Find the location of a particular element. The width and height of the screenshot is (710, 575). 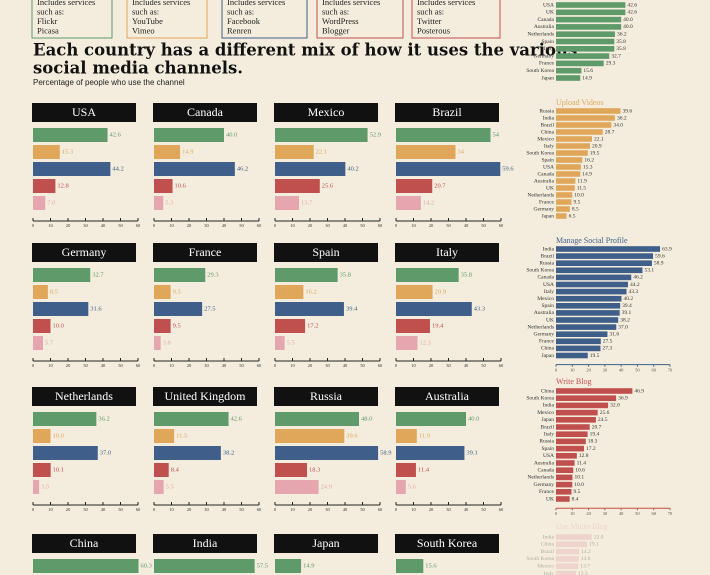

value-label: 40.2 is located at coordinates (352, 168).